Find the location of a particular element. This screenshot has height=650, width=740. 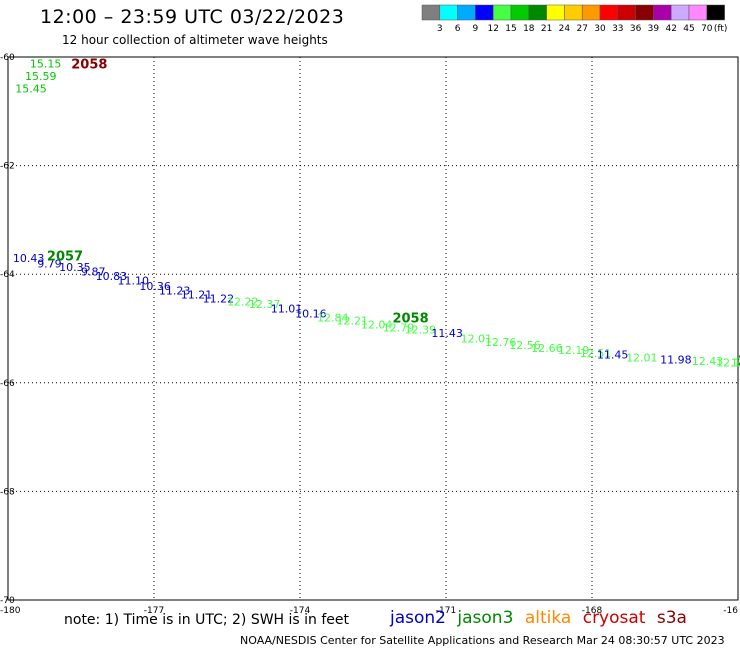

chart-title: 12:00 – 23:59 UTC 03/22/2023 is located at coordinates (192, 17).